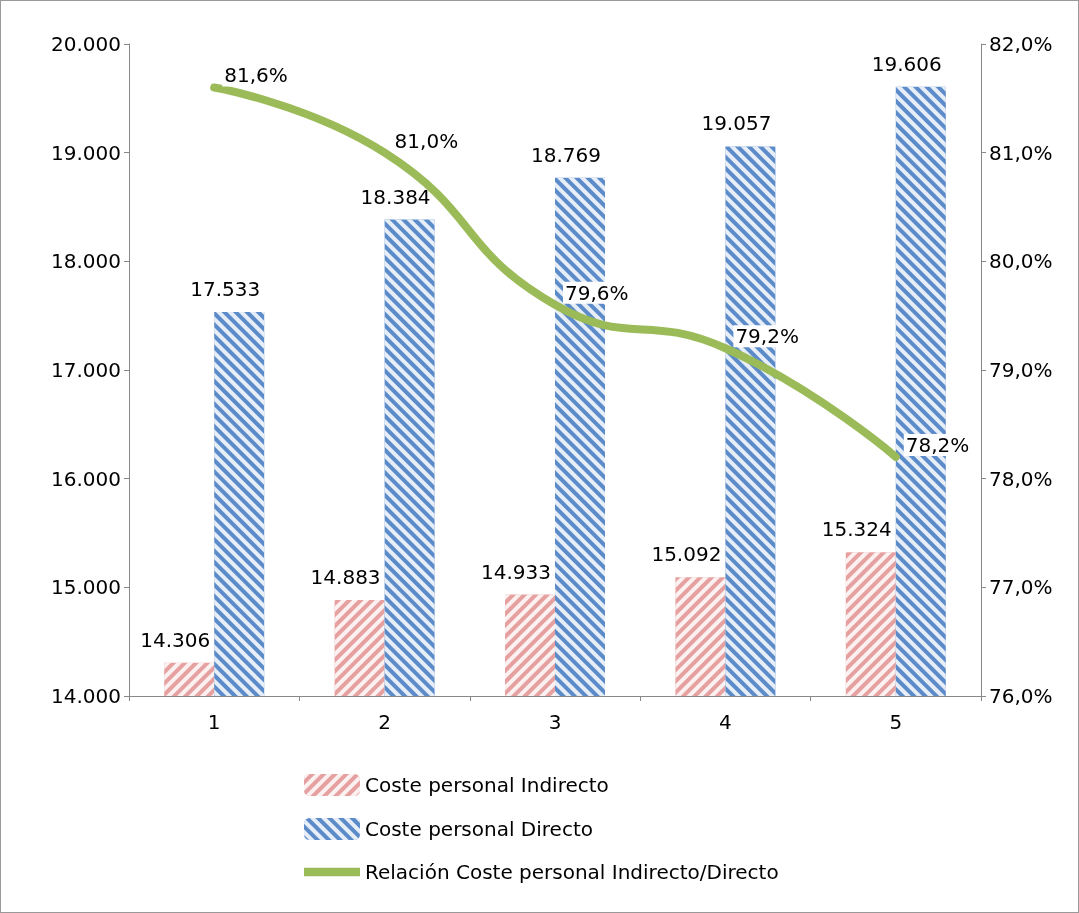 This screenshot has width=1079, height=913. Describe the element at coordinates (487, 785) in the screenshot. I see `legend-label: Coste personal Indirecto` at that location.